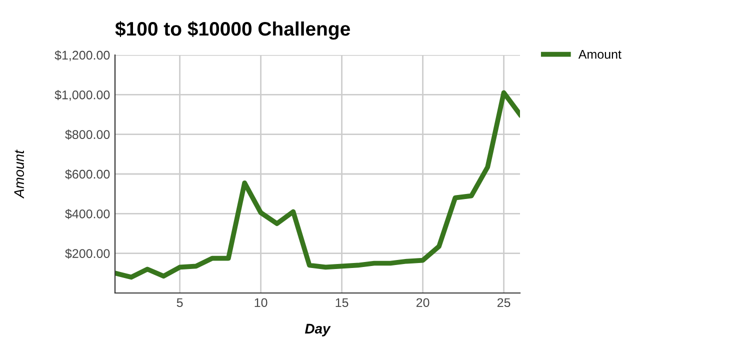 Image resolution: width=744 pixels, height=342 pixels. I want to click on y-tick-label: $1,000.00, so click(82, 95).